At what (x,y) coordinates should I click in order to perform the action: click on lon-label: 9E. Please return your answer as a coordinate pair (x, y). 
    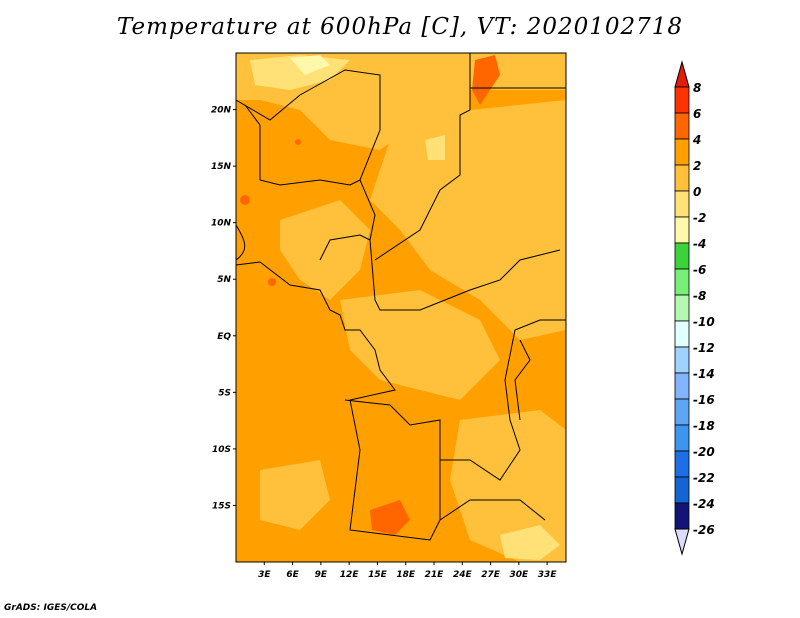
    Looking at the image, I should click on (321, 575).